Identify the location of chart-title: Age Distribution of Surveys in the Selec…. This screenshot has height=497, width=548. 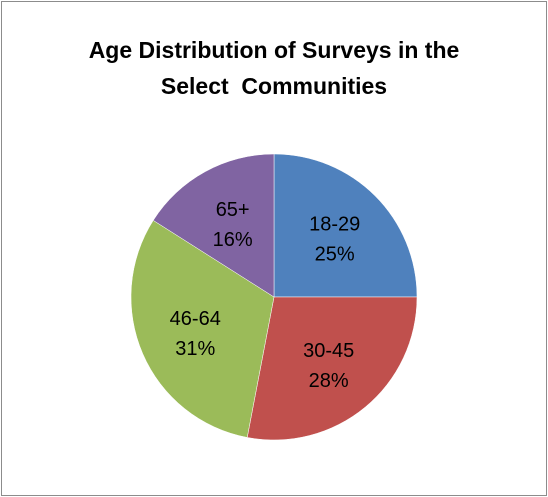
(274, 68).